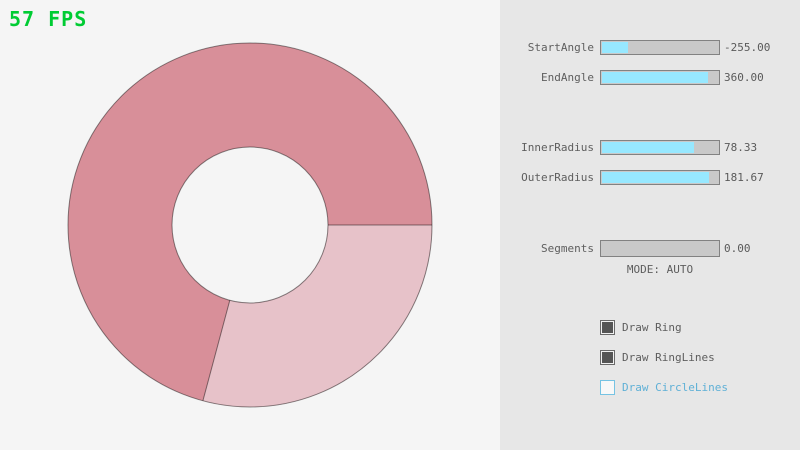 The height and width of the screenshot is (450, 800). I want to click on slider-row-innerradius: InnerRadius 78.33, so click(650, 147).